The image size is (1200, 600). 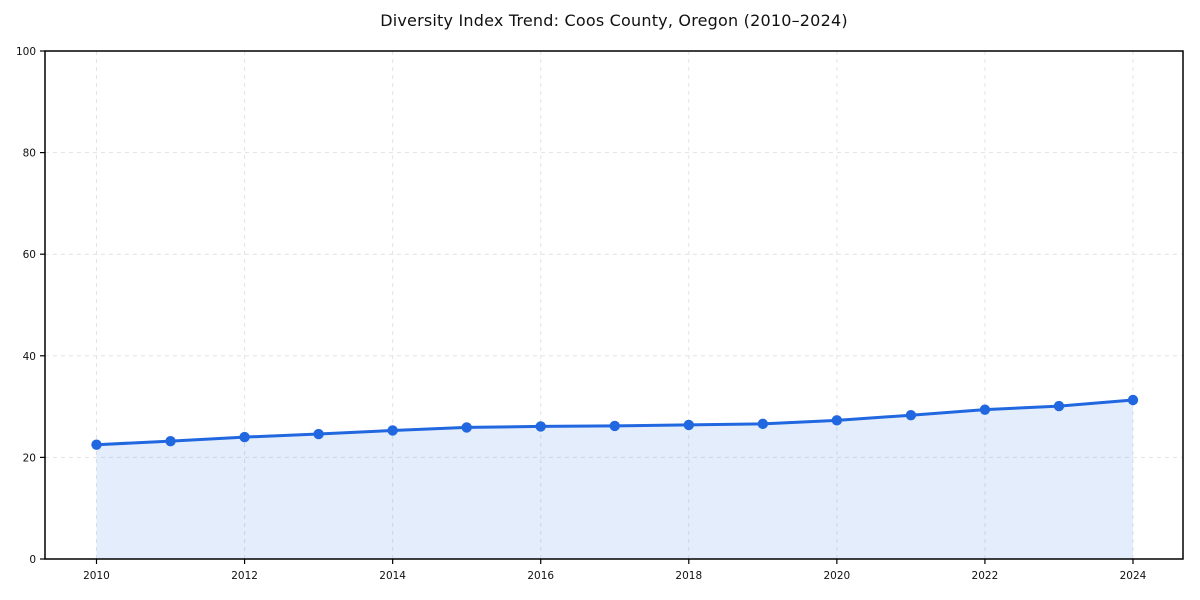 I want to click on y-tick-label: 60, so click(x=29, y=255).